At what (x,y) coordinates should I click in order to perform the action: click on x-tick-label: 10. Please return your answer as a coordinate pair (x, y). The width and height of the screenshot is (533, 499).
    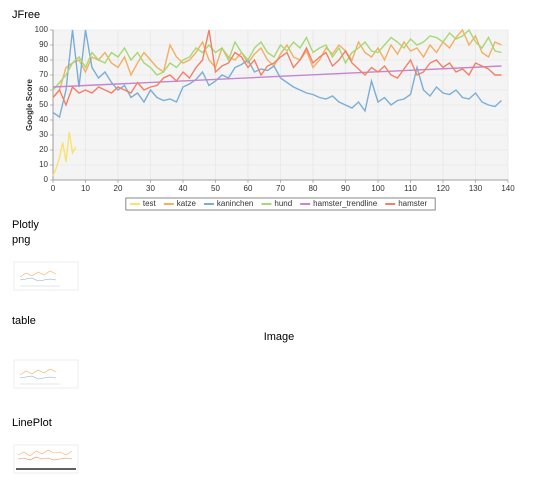
    Looking at the image, I should click on (85, 188).